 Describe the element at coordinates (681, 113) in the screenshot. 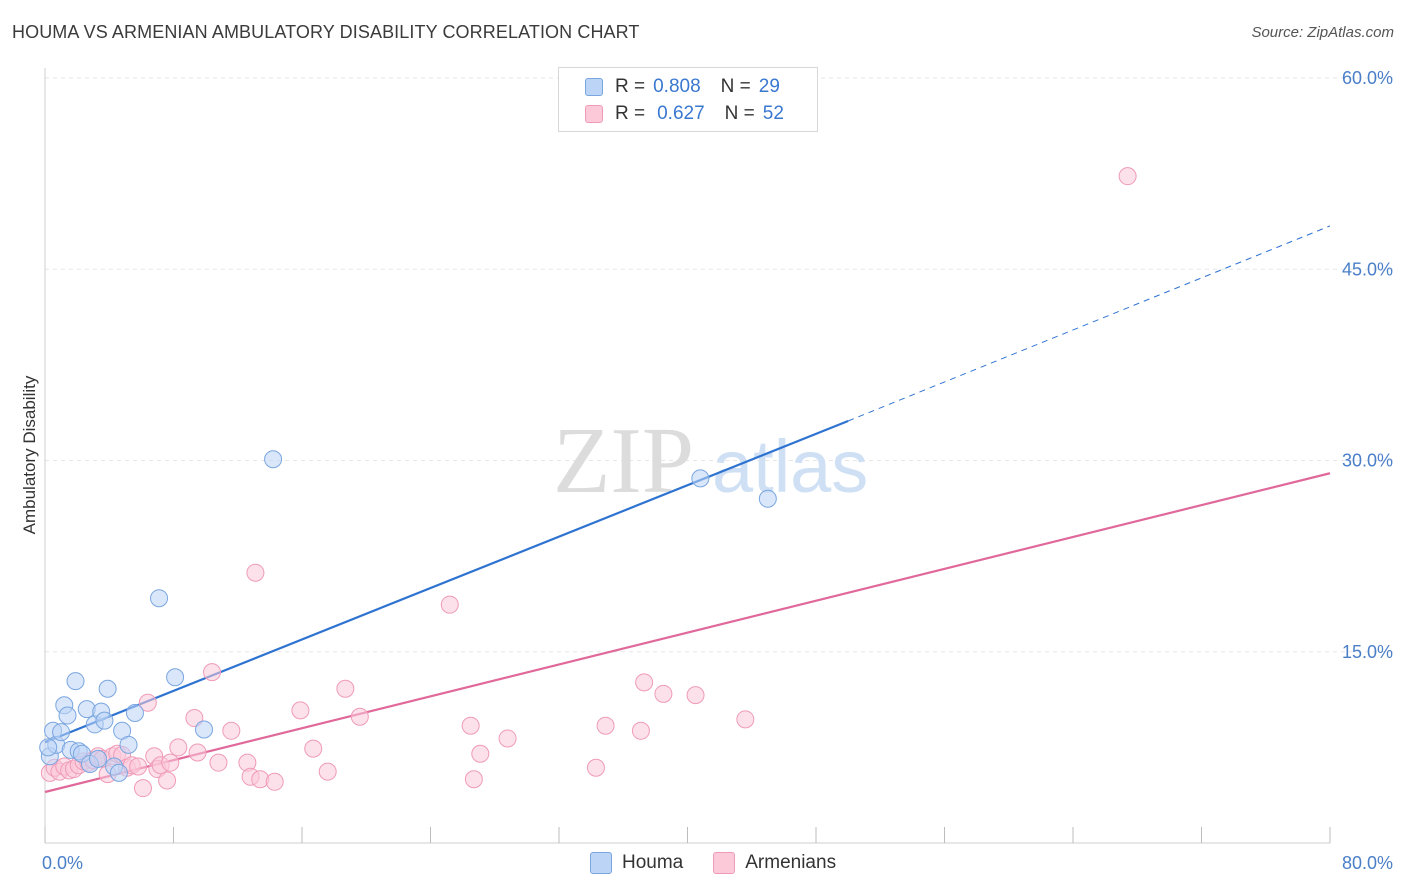

I see `r-value: 0.627` at that location.